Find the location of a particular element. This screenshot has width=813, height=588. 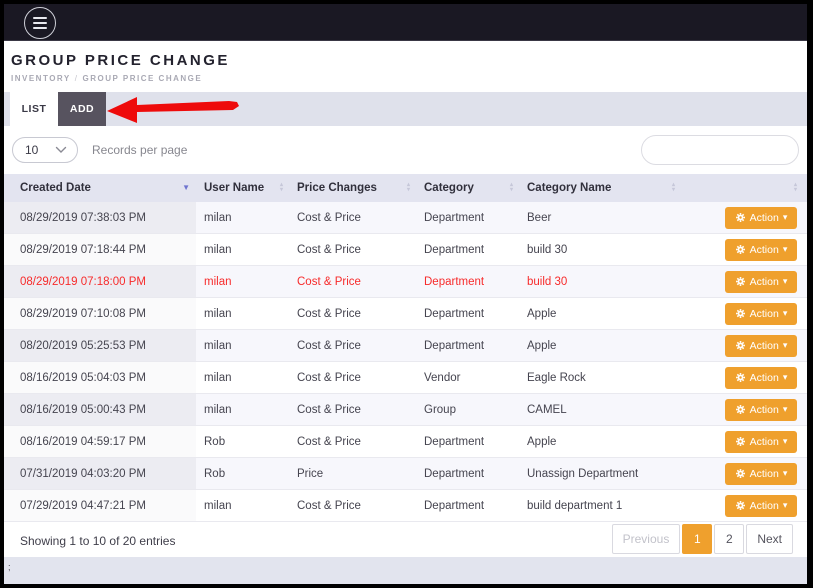

records-per-page-label: Records per page is located at coordinates (140, 150).